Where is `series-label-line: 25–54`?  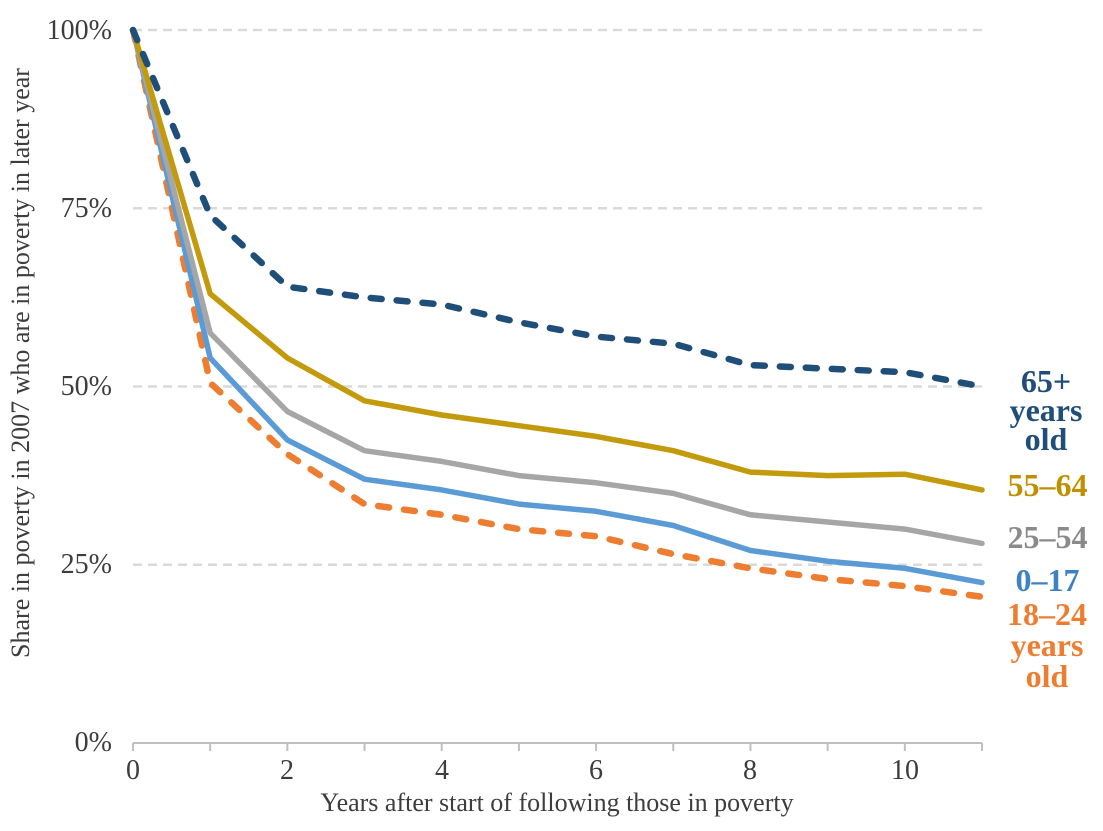 series-label-line: 25–54 is located at coordinates (1047, 537).